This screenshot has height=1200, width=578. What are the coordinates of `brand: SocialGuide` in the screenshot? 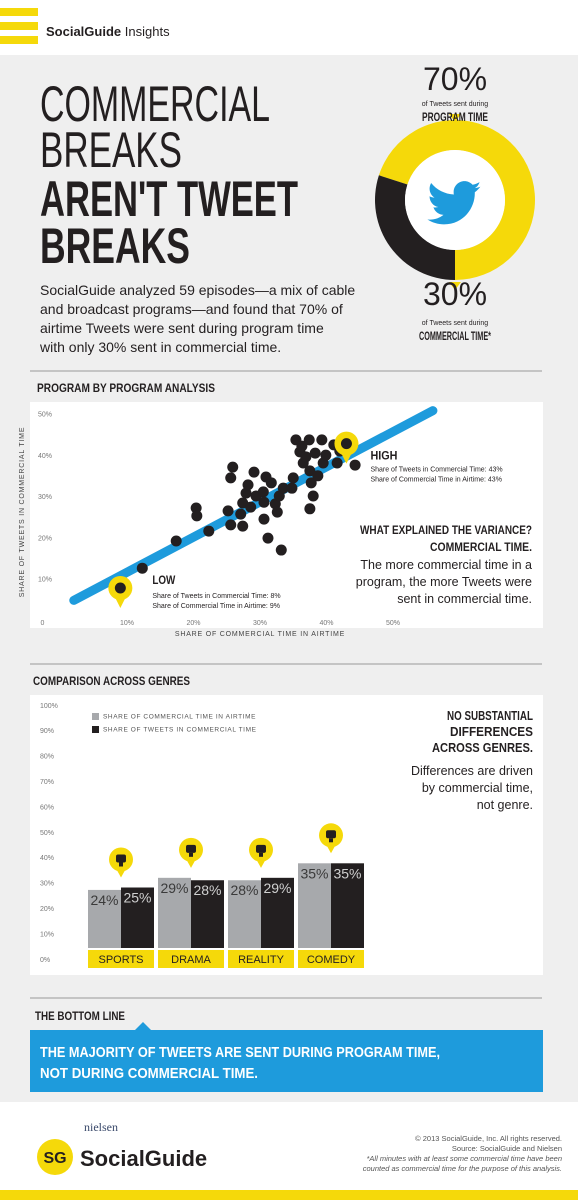 It's located at (83, 31).